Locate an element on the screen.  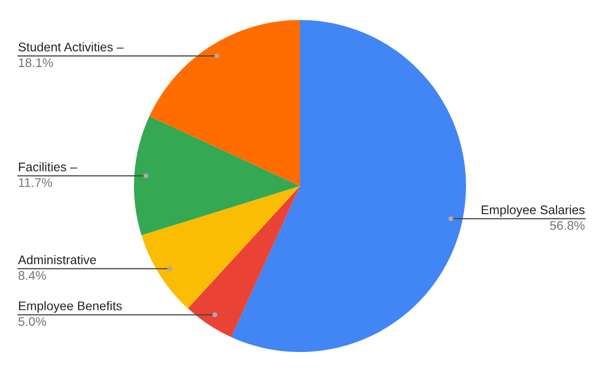
data-label: 11.7% is located at coordinates (35, 182).